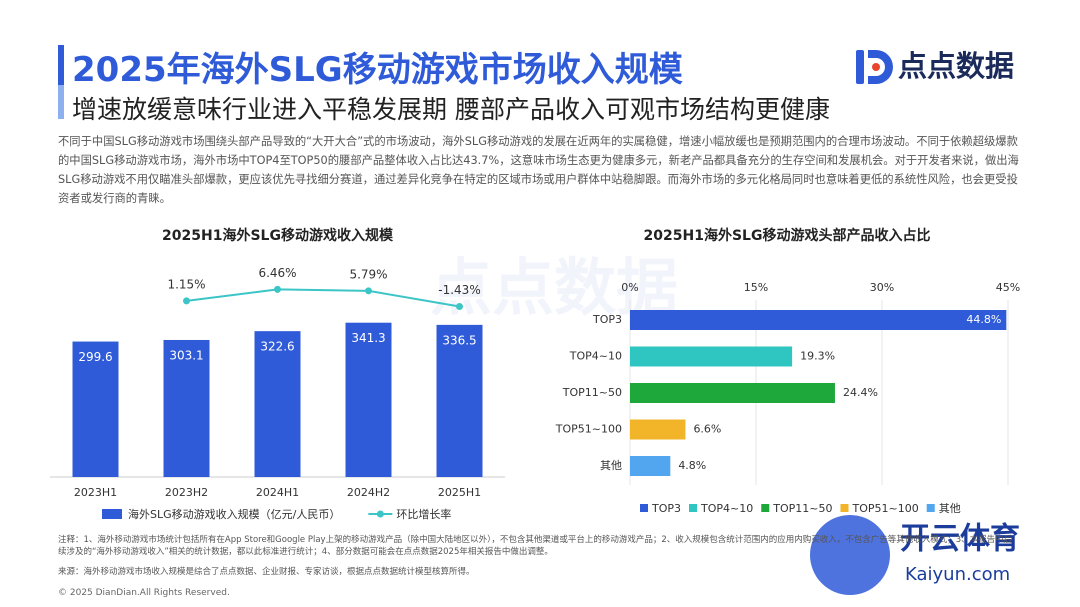  Describe the element at coordinates (234, 514) in the screenshot. I see `legend-label: 海外SLG移动游戏收入规模（亿元/人民币）` at that location.